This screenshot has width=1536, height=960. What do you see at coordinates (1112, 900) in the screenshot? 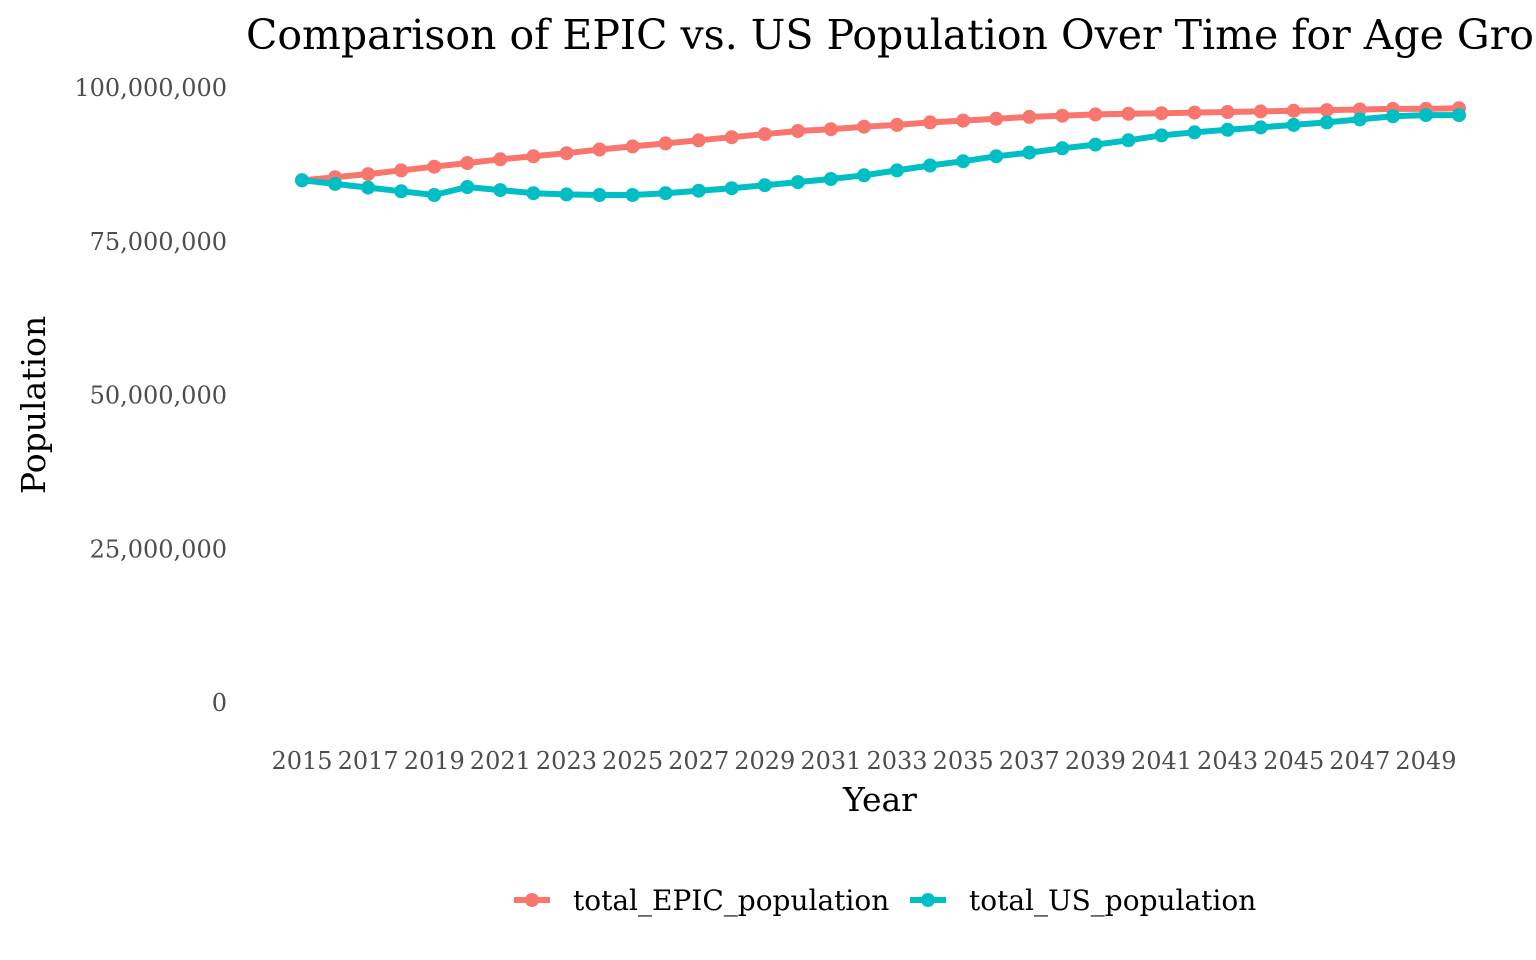
I see `legend-label: total_US_population` at bounding box center [1112, 900].